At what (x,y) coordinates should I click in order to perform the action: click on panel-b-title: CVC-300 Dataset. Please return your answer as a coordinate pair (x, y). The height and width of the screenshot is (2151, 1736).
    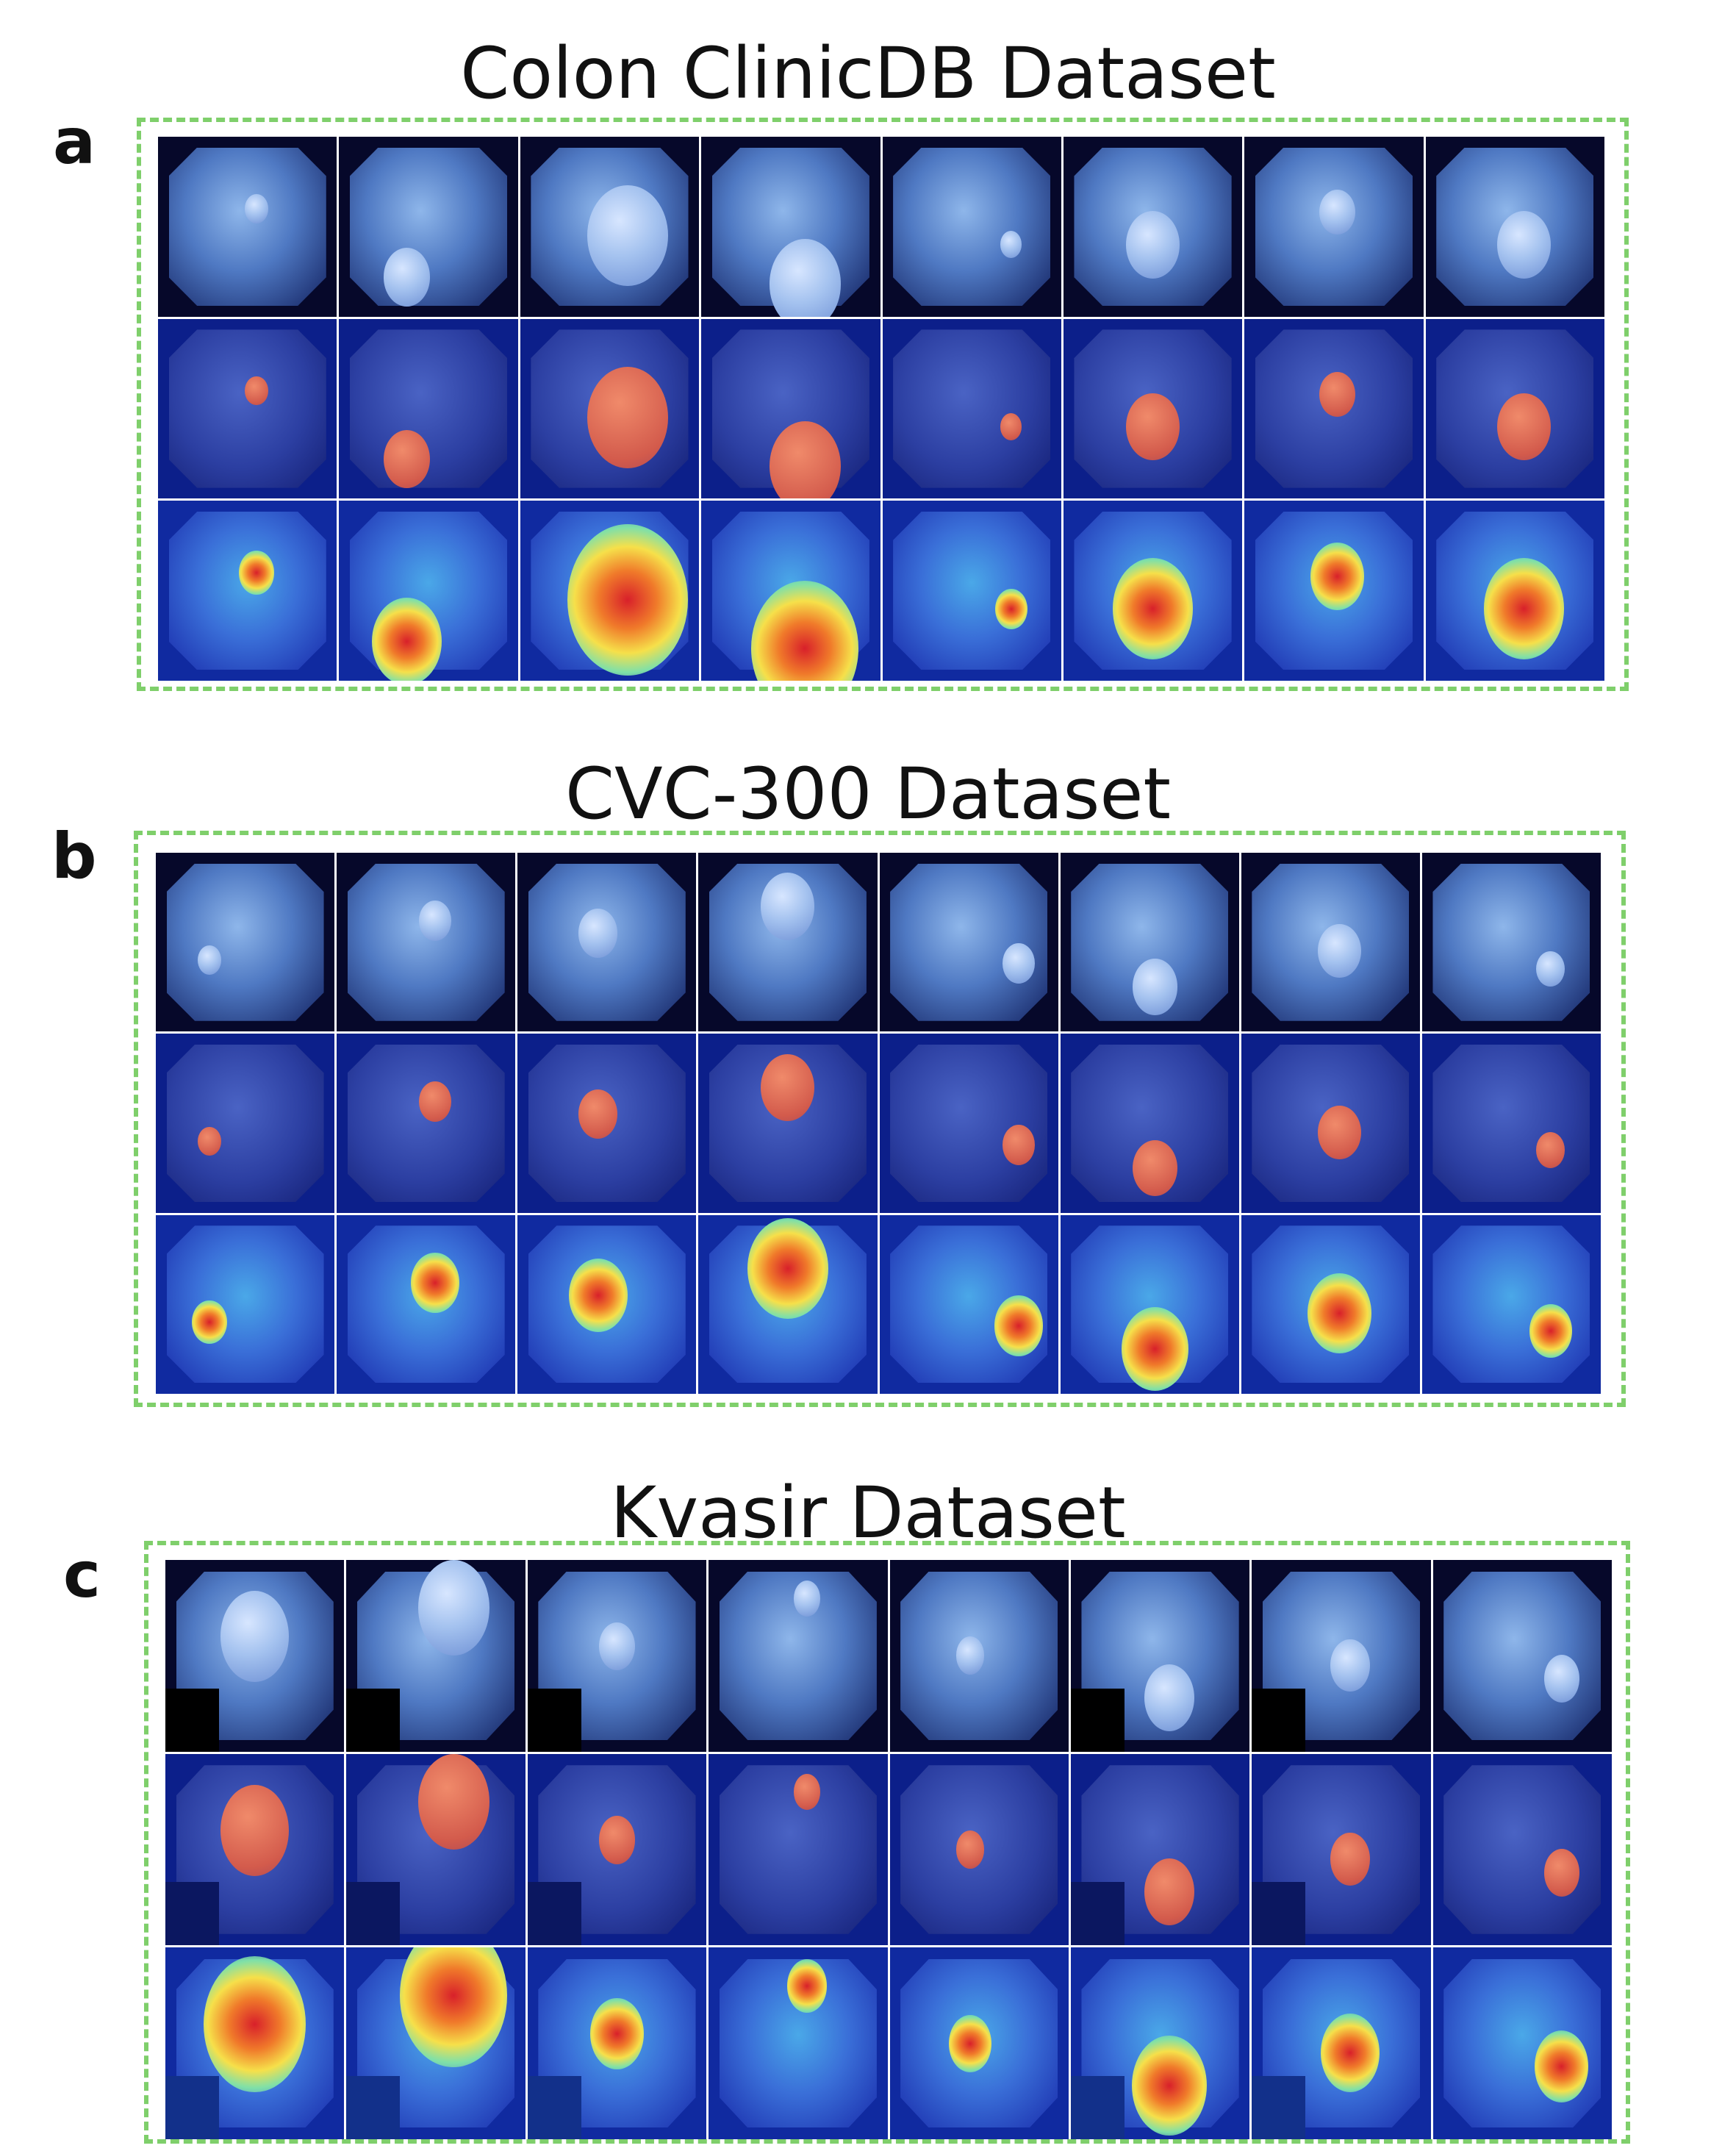
    Looking at the image, I should click on (868, 794).